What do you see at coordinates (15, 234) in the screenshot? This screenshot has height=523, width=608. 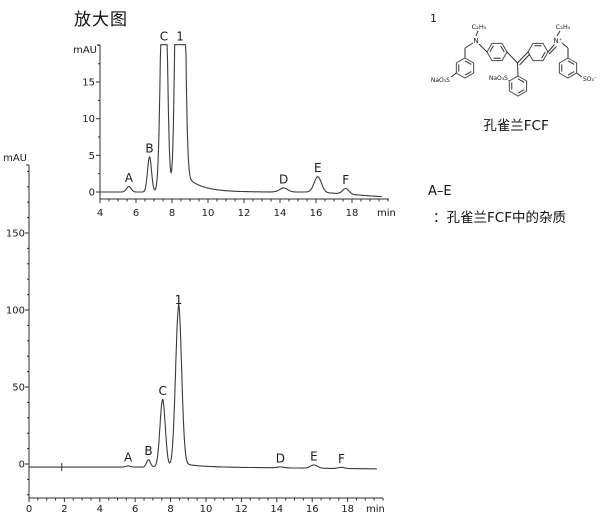 I see `y-tick-label: 150` at bounding box center [15, 234].